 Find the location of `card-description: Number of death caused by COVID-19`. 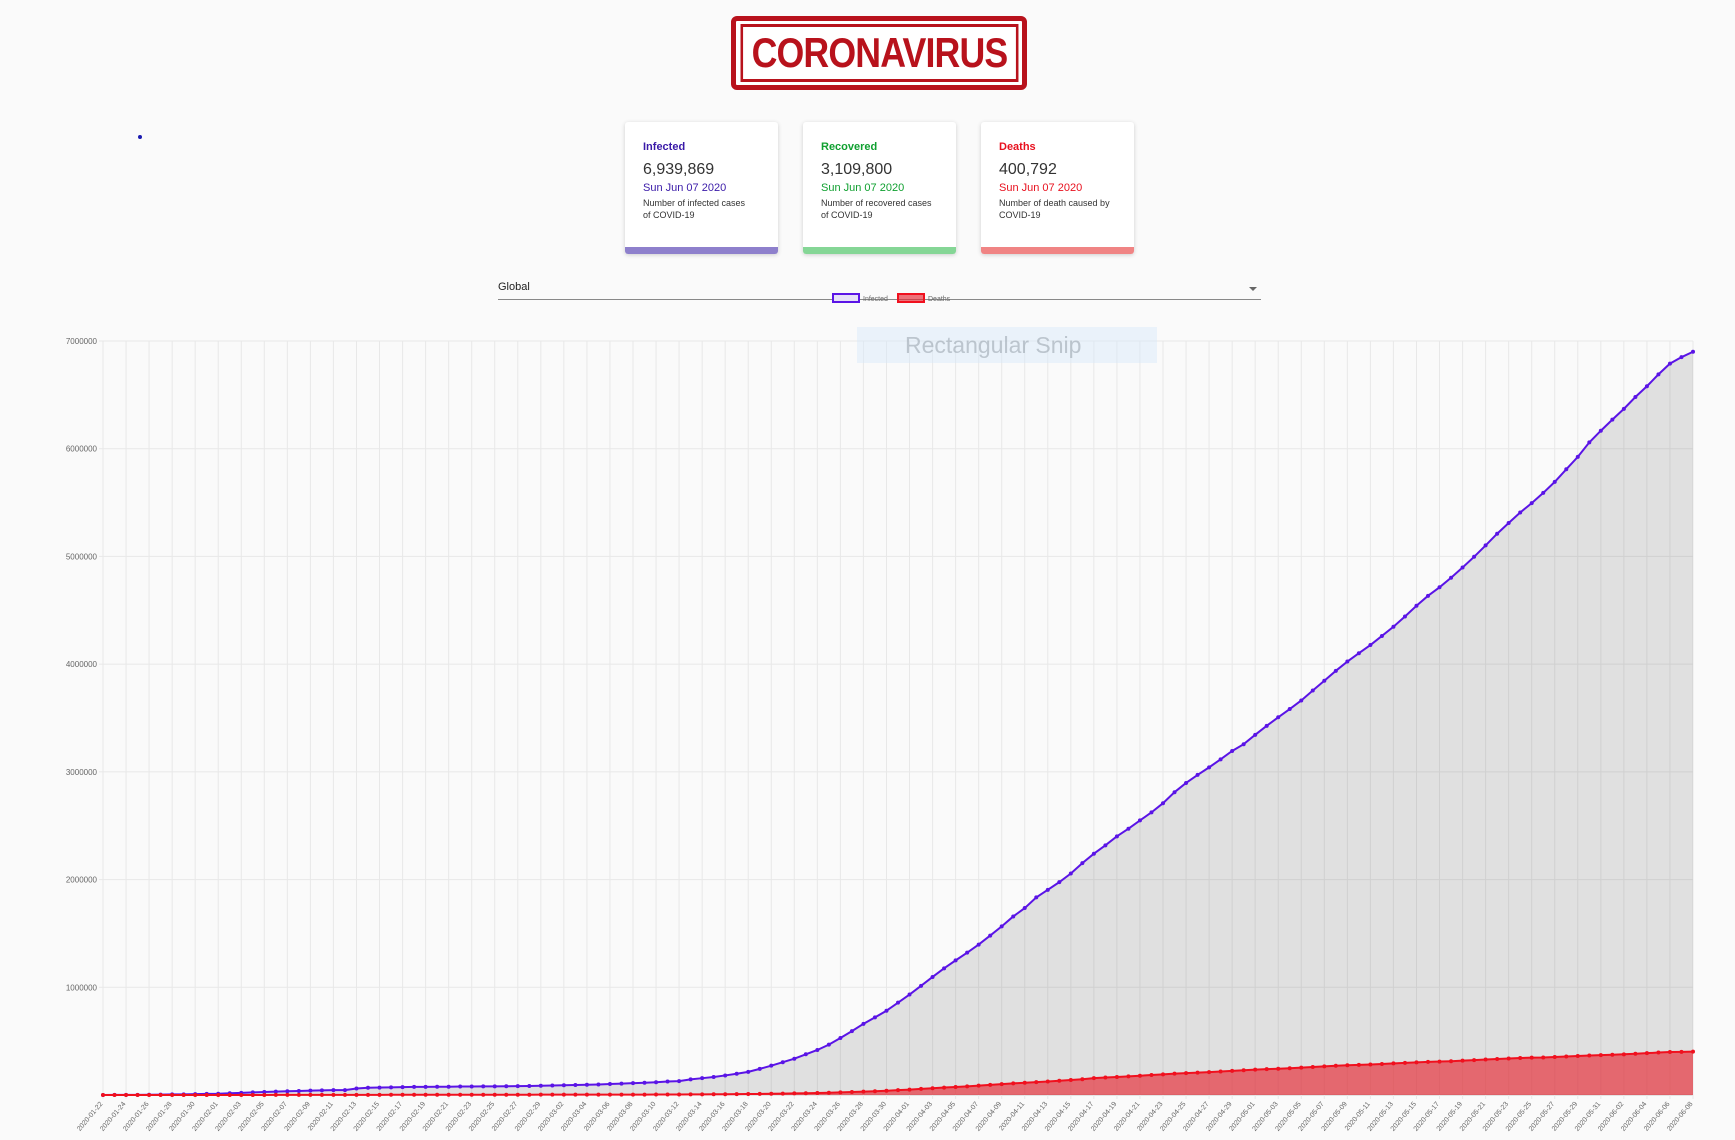

card-description: Number of death caused by COVID-19 is located at coordinates (1054, 209).